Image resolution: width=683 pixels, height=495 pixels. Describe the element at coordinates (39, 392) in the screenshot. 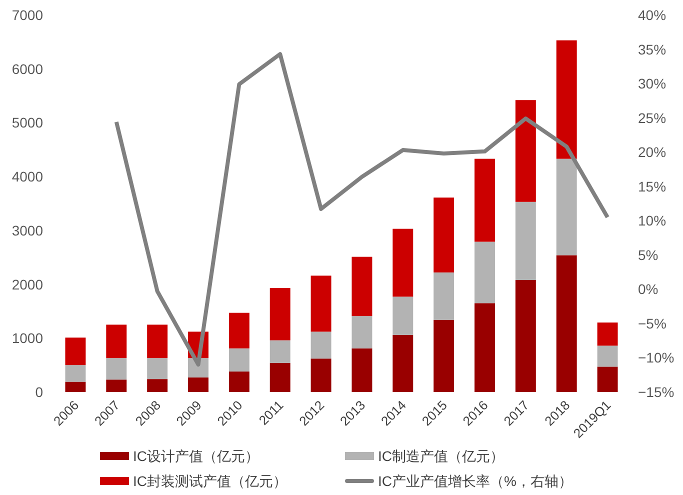

I see `ytick: 0` at that location.